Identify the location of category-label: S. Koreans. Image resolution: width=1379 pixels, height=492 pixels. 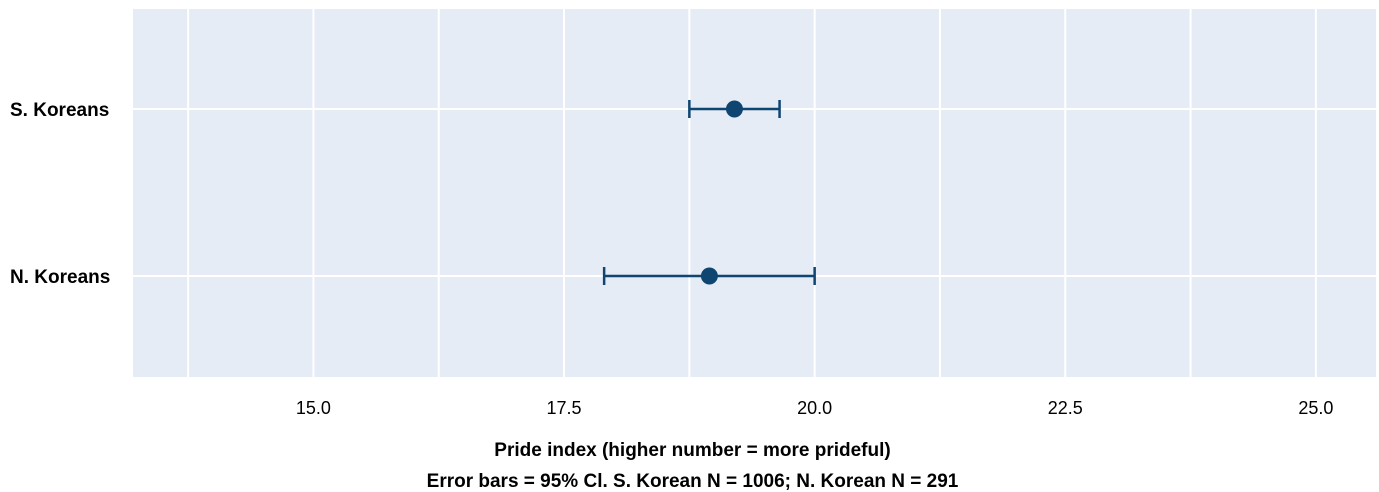
(59, 110).